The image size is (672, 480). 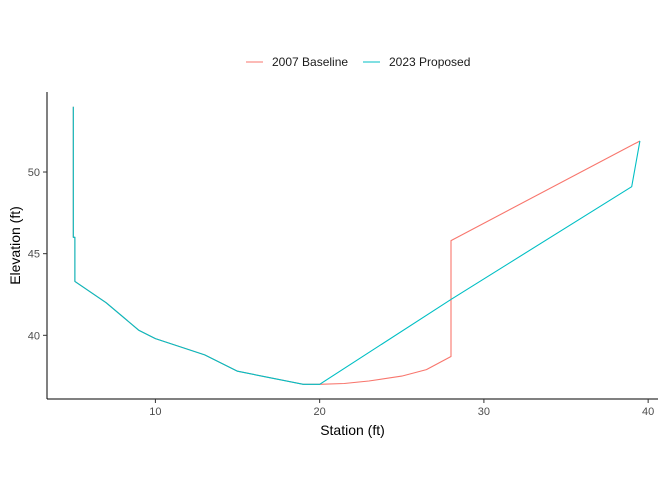 What do you see at coordinates (310, 62) in the screenshot?
I see `legend-label: 2007 Baseline` at bounding box center [310, 62].